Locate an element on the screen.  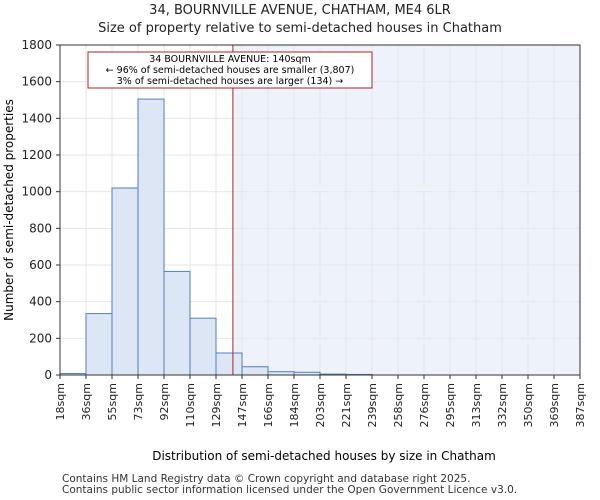
x-tick-label: 18sqm is located at coordinates (60, 401).